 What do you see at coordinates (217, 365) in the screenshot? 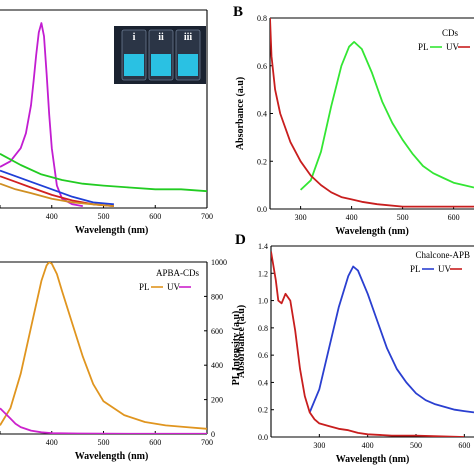
I see `y-tick-label: 400` at bounding box center [217, 365].